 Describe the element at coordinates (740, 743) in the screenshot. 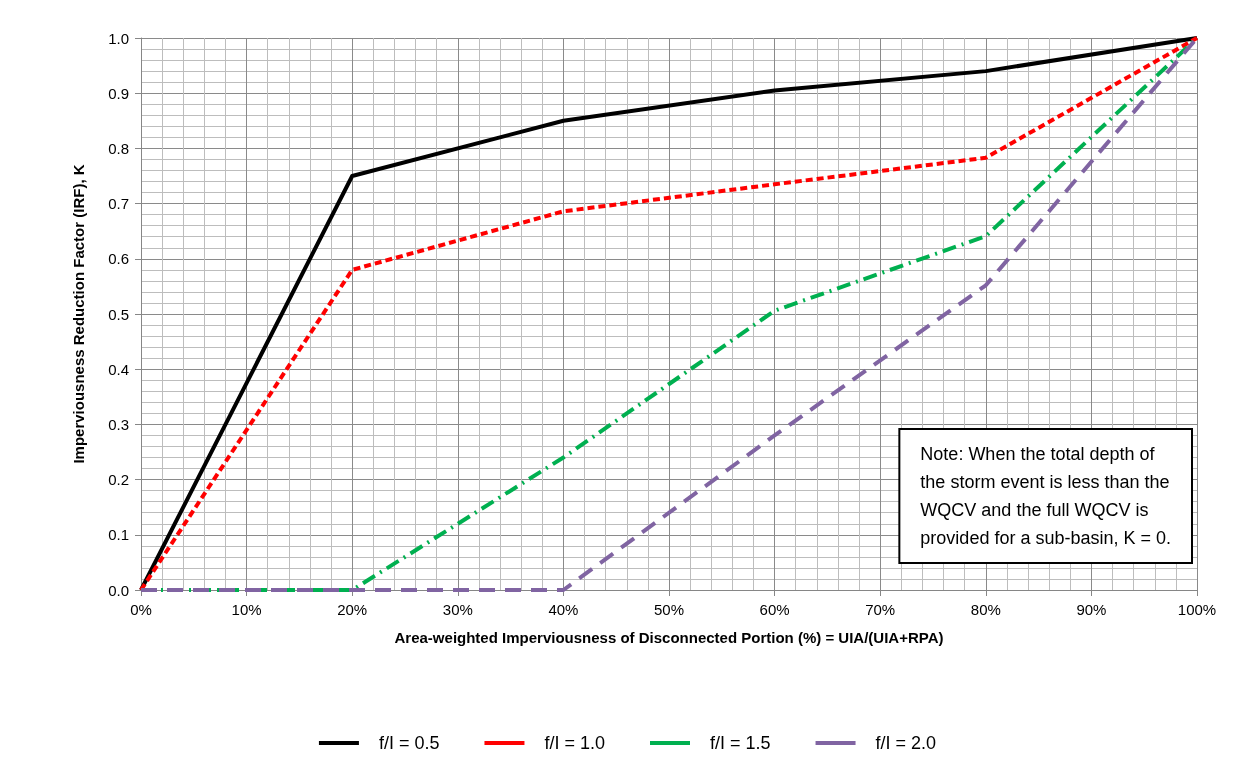

I see `legend-label: f/I = 1.5` at that location.